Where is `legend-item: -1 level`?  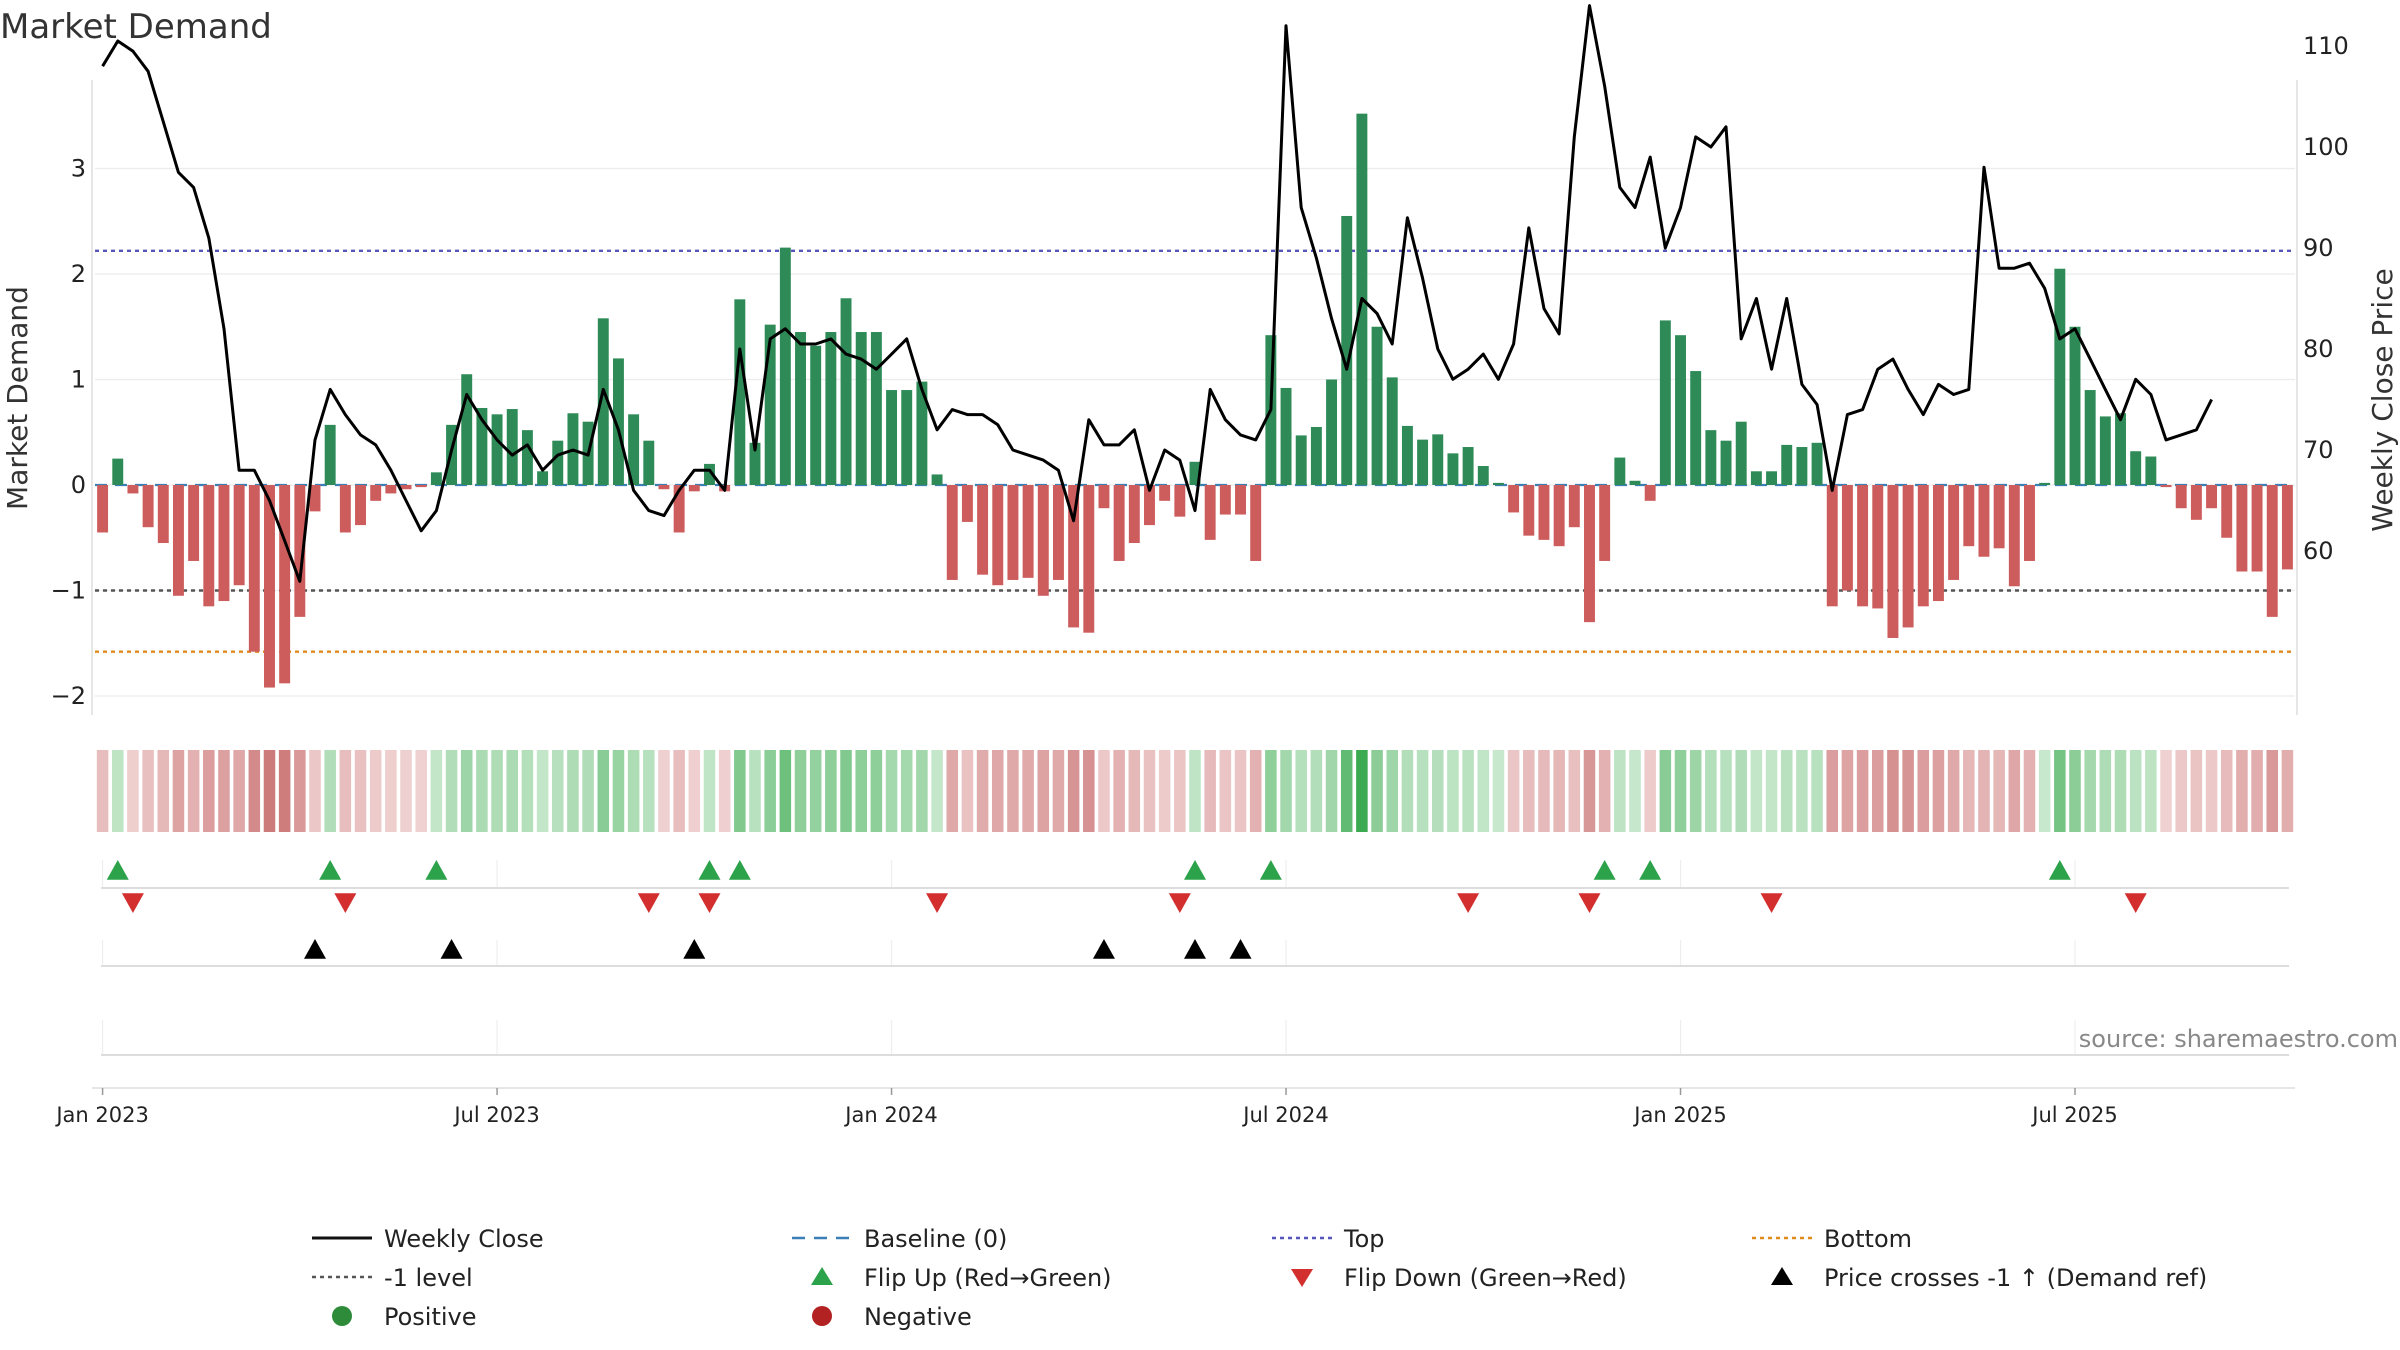 legend-item: -1 level is located at coordinates (392, 1278).